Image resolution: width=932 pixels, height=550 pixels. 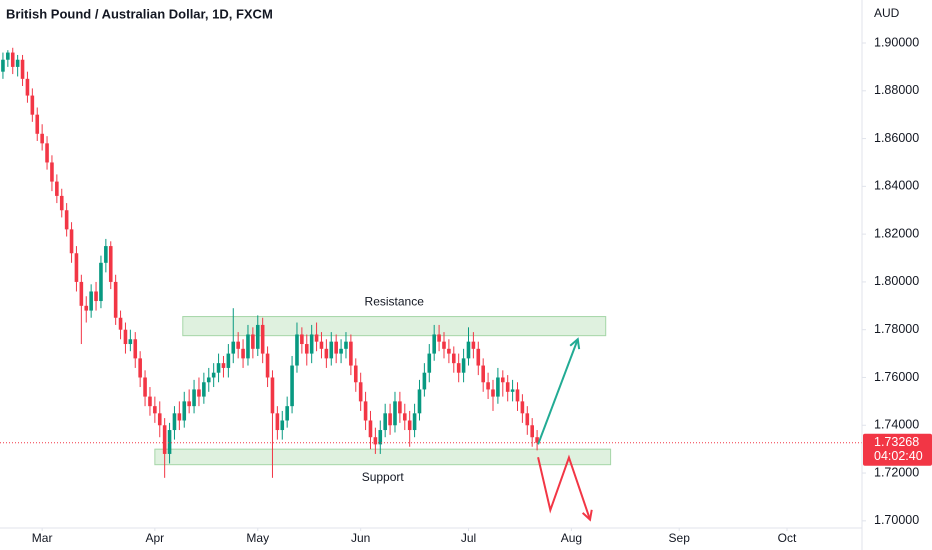 What do you see at coordinates (896, 281) in the screenshot?
I see `y-tick-label: 1.80000` at bounding box center [896, 281].